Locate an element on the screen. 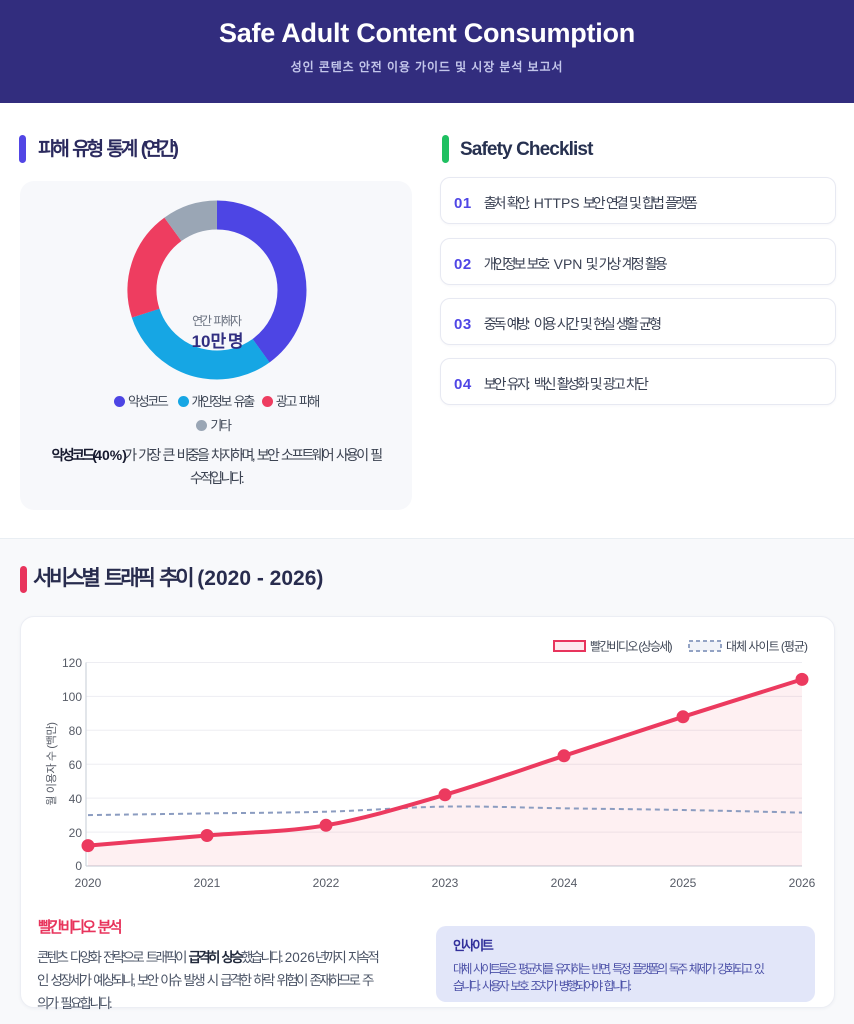 This screenshot has width=854, height=1024. svg-text: 40 is located at coordinates (76, 799).